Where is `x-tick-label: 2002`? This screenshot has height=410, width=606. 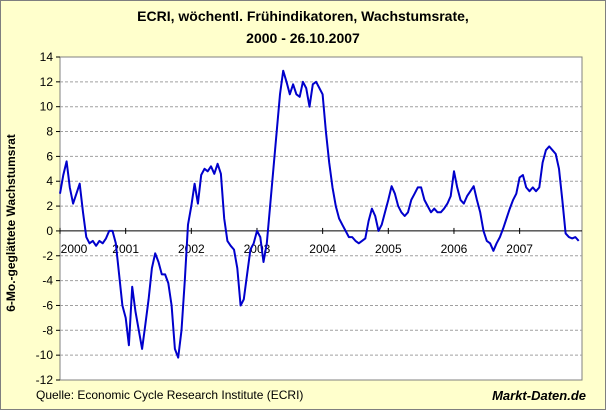 x-tick-label: 2002 is located at coordinates (191, 249).